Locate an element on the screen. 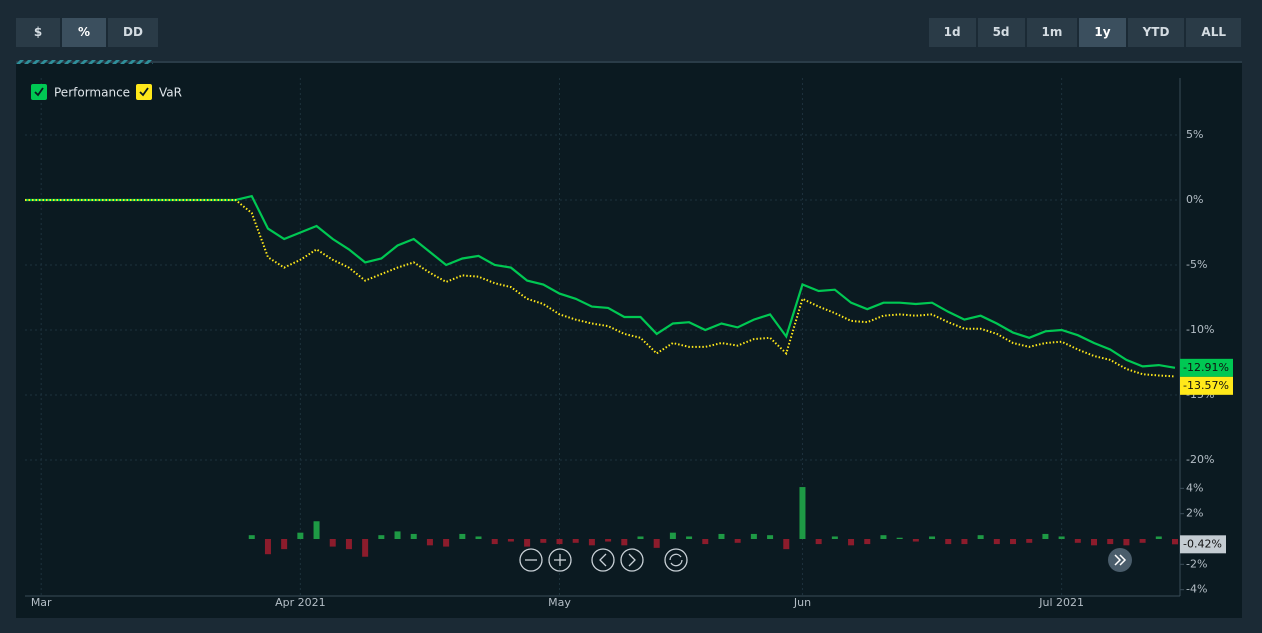 This screenshot has height=633, width=1262. x-tick-label: Apr 2021 is located at coordinates (300, 602).